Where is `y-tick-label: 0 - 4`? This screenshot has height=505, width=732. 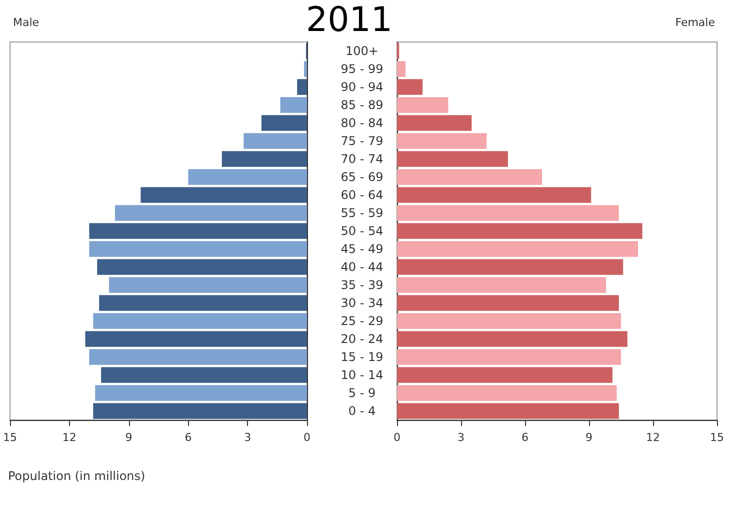
y-tick-label: 0 - 4 is located at coordinates (362, 411).